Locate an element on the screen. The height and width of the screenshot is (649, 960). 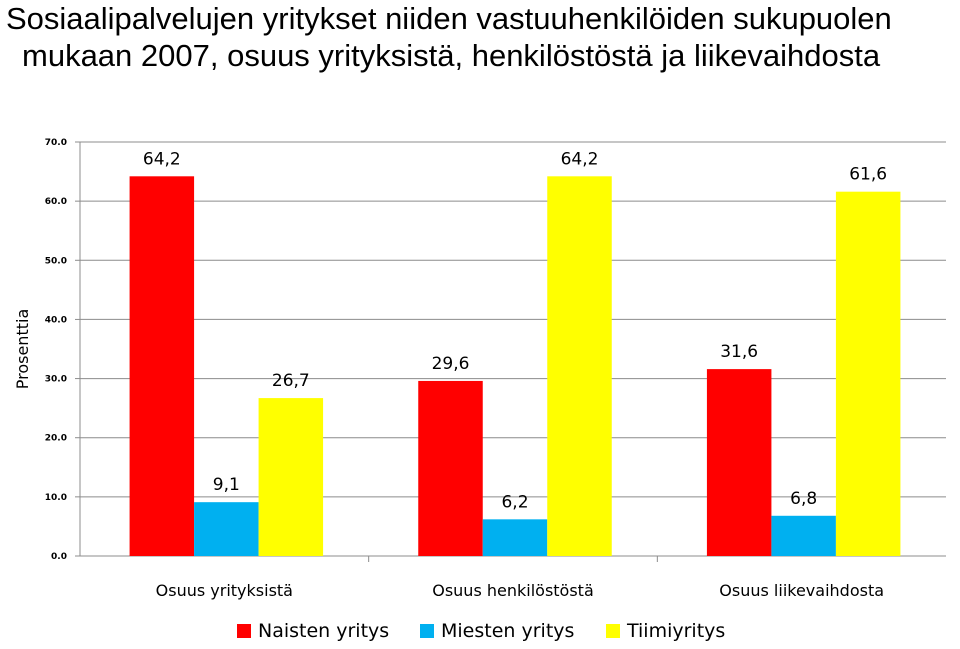
category-label: Osuus liikevaihdosta is located at coordinates (801, 590).